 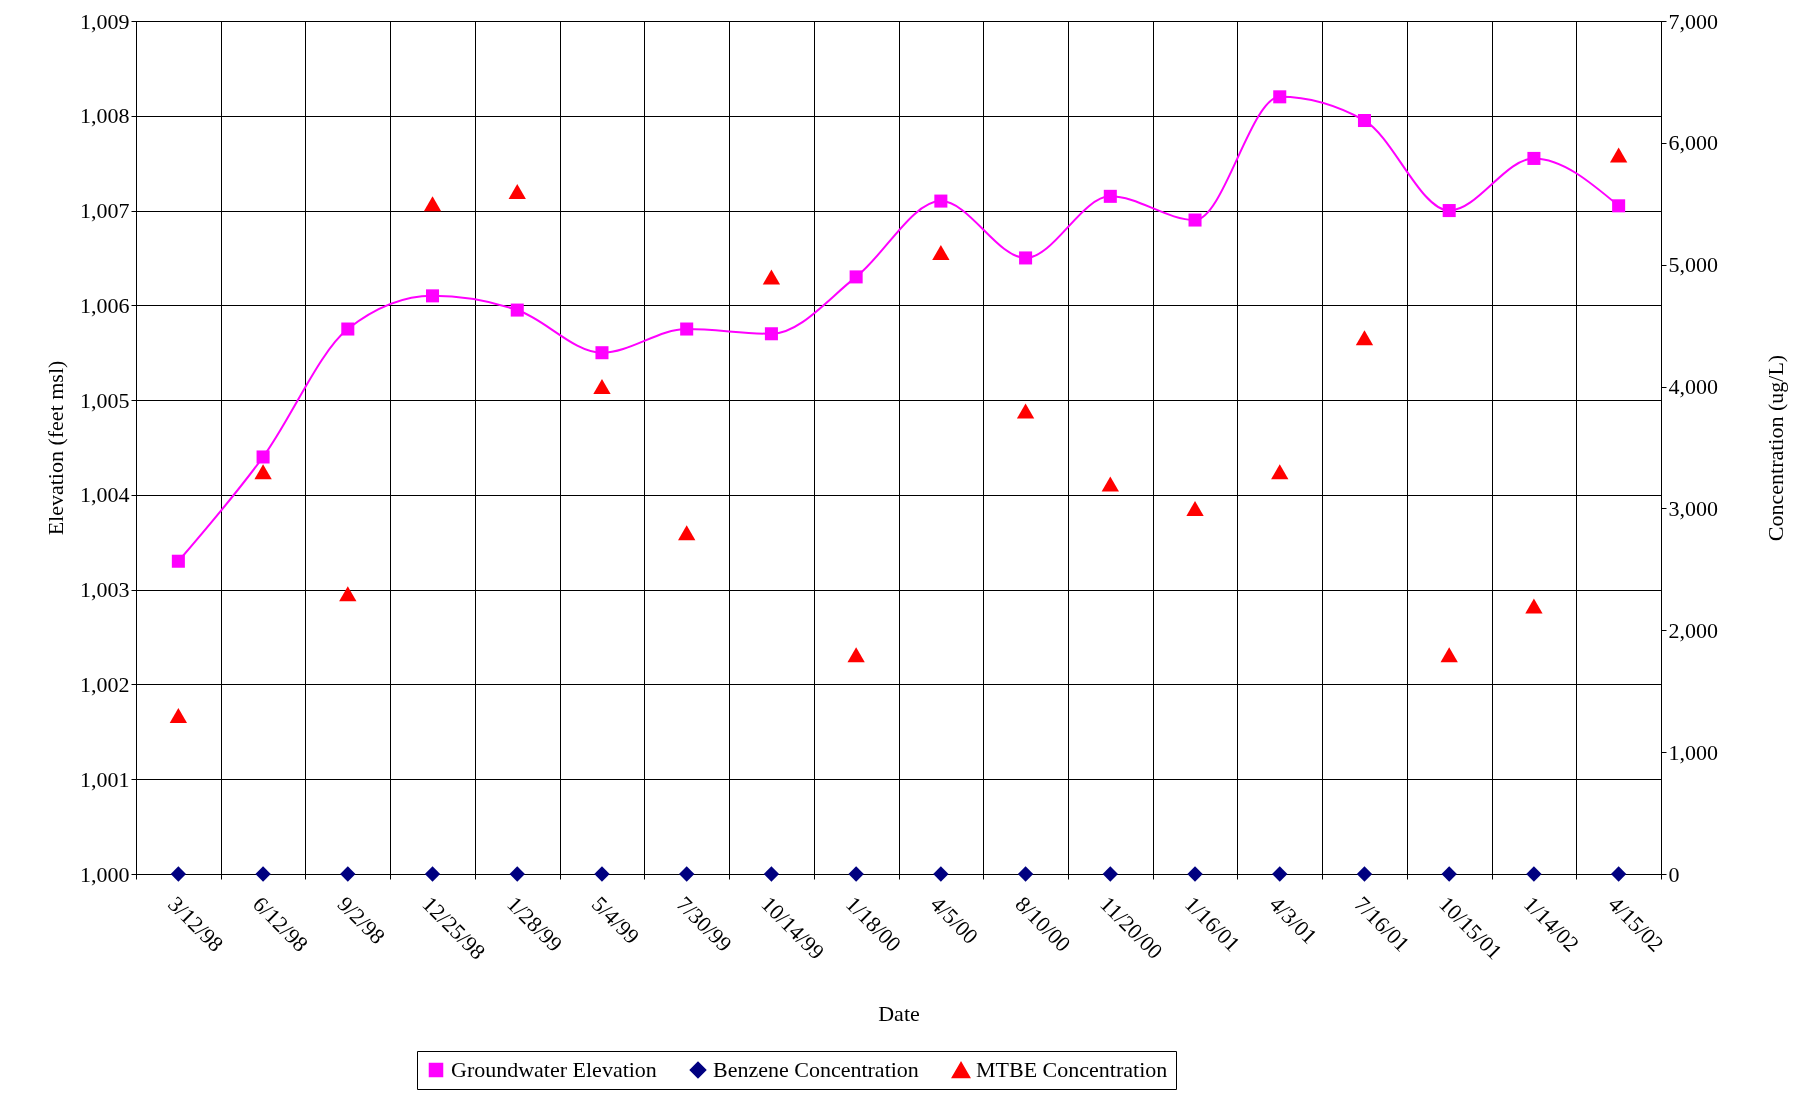 What do you see at coordinates (1693, 752) in the screenshot?
I see `y2-tick-label: 1,000` at bounding box center [1693, 752].